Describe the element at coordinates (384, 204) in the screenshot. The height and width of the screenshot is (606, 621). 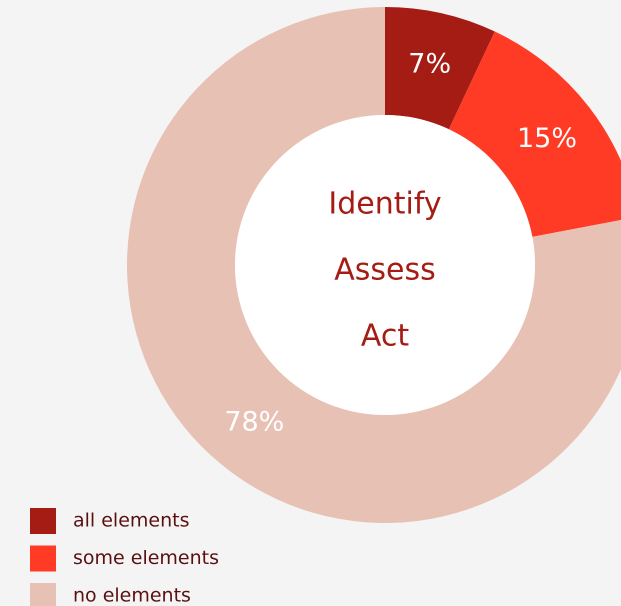
I see `center-text: Identify` at that location.